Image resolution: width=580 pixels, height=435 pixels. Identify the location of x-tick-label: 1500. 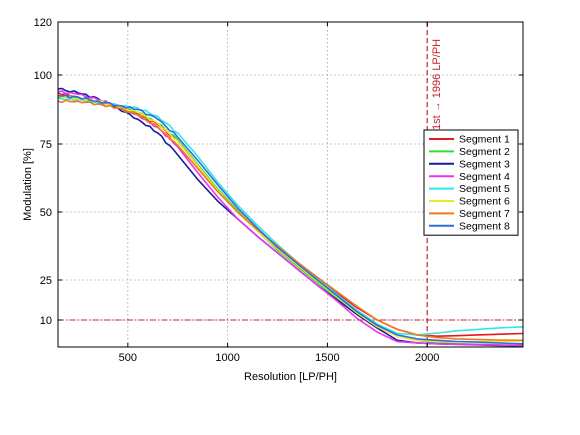
(327, 358).